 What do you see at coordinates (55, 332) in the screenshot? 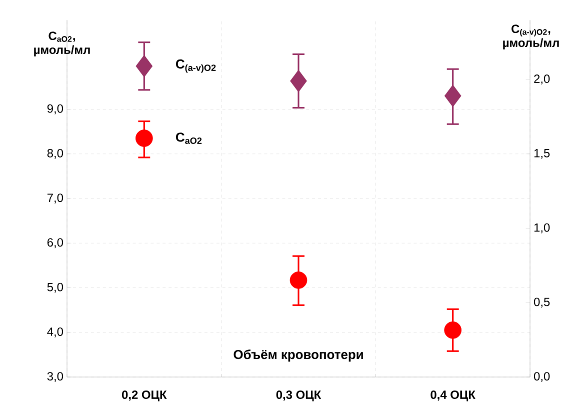
I see `y-tick-label: 4,0` at bounding box center [55, 332].